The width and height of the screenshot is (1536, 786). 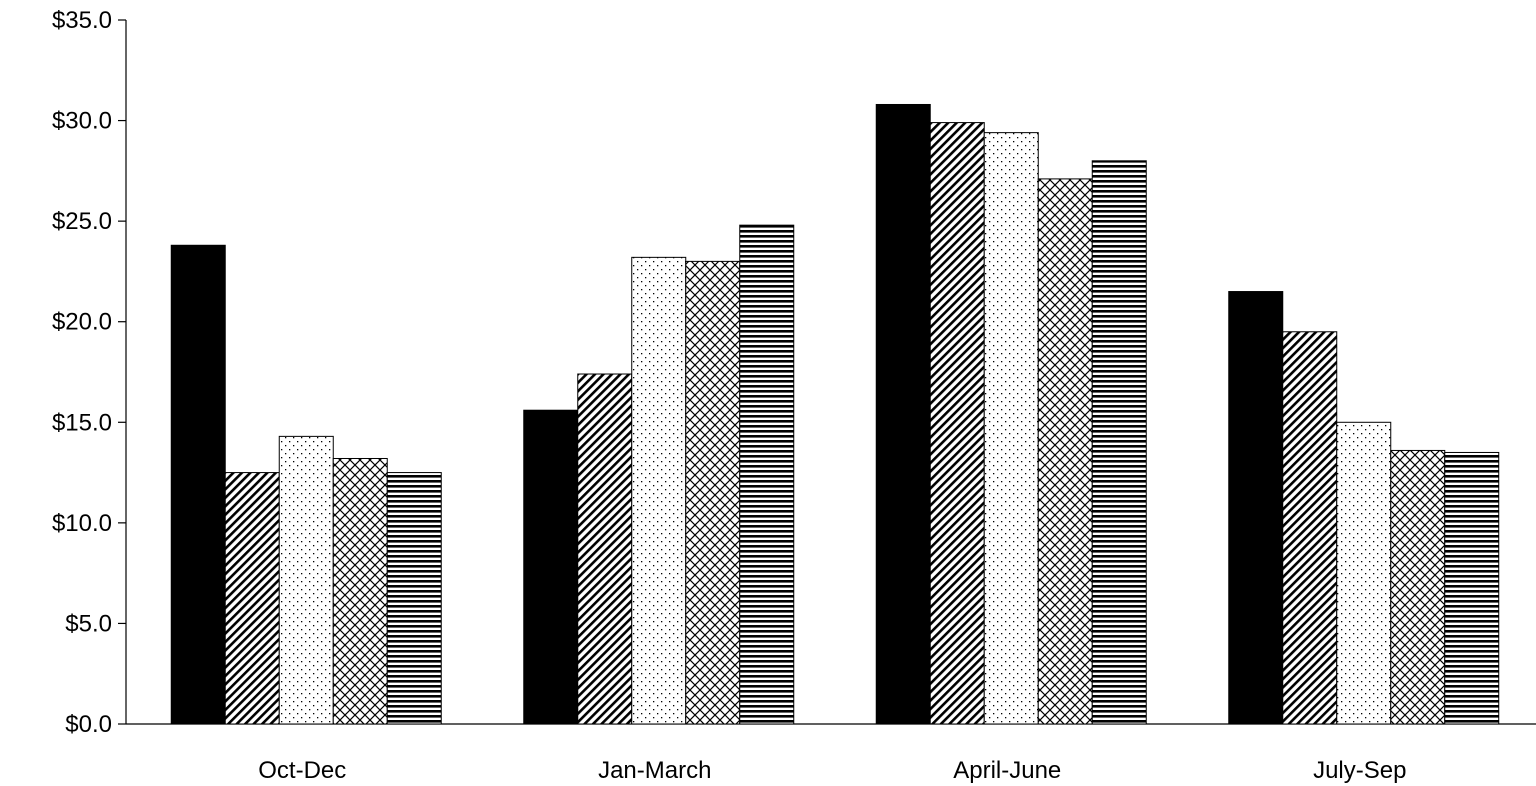 I want to click on y-tick-label: $35.0, so click(x=82, y=20).